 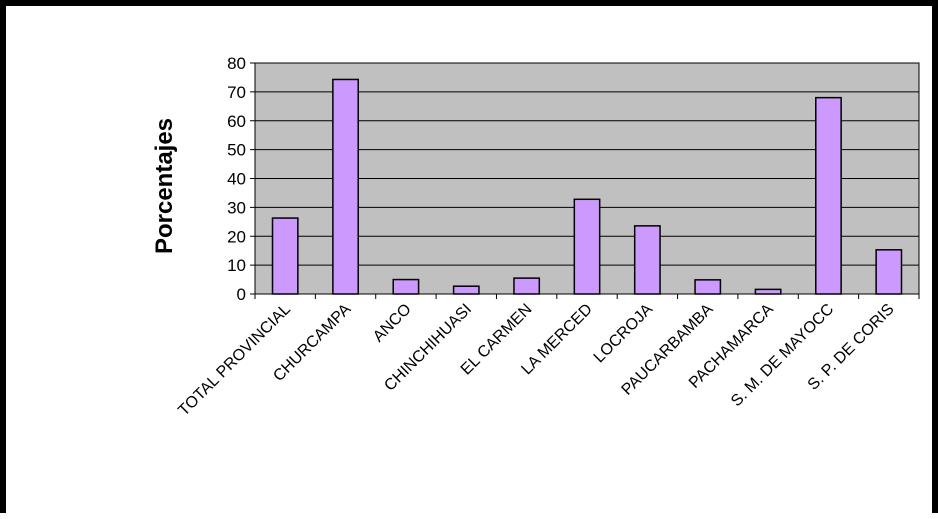 I want to click on y-tick-label: 0, so click(x=241, y=294).